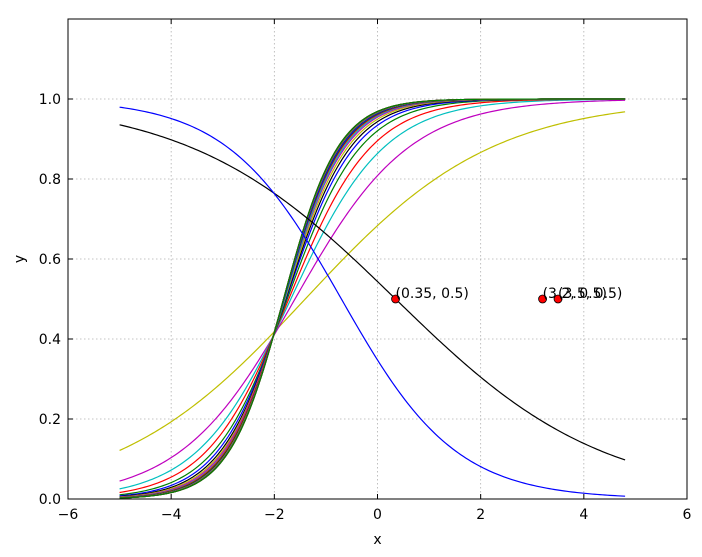 This screenshot has width=702, height=557. Describe the element at coordinates (50, 260) in the screenshot. I see `y-tick-label: 0.6` at that location.